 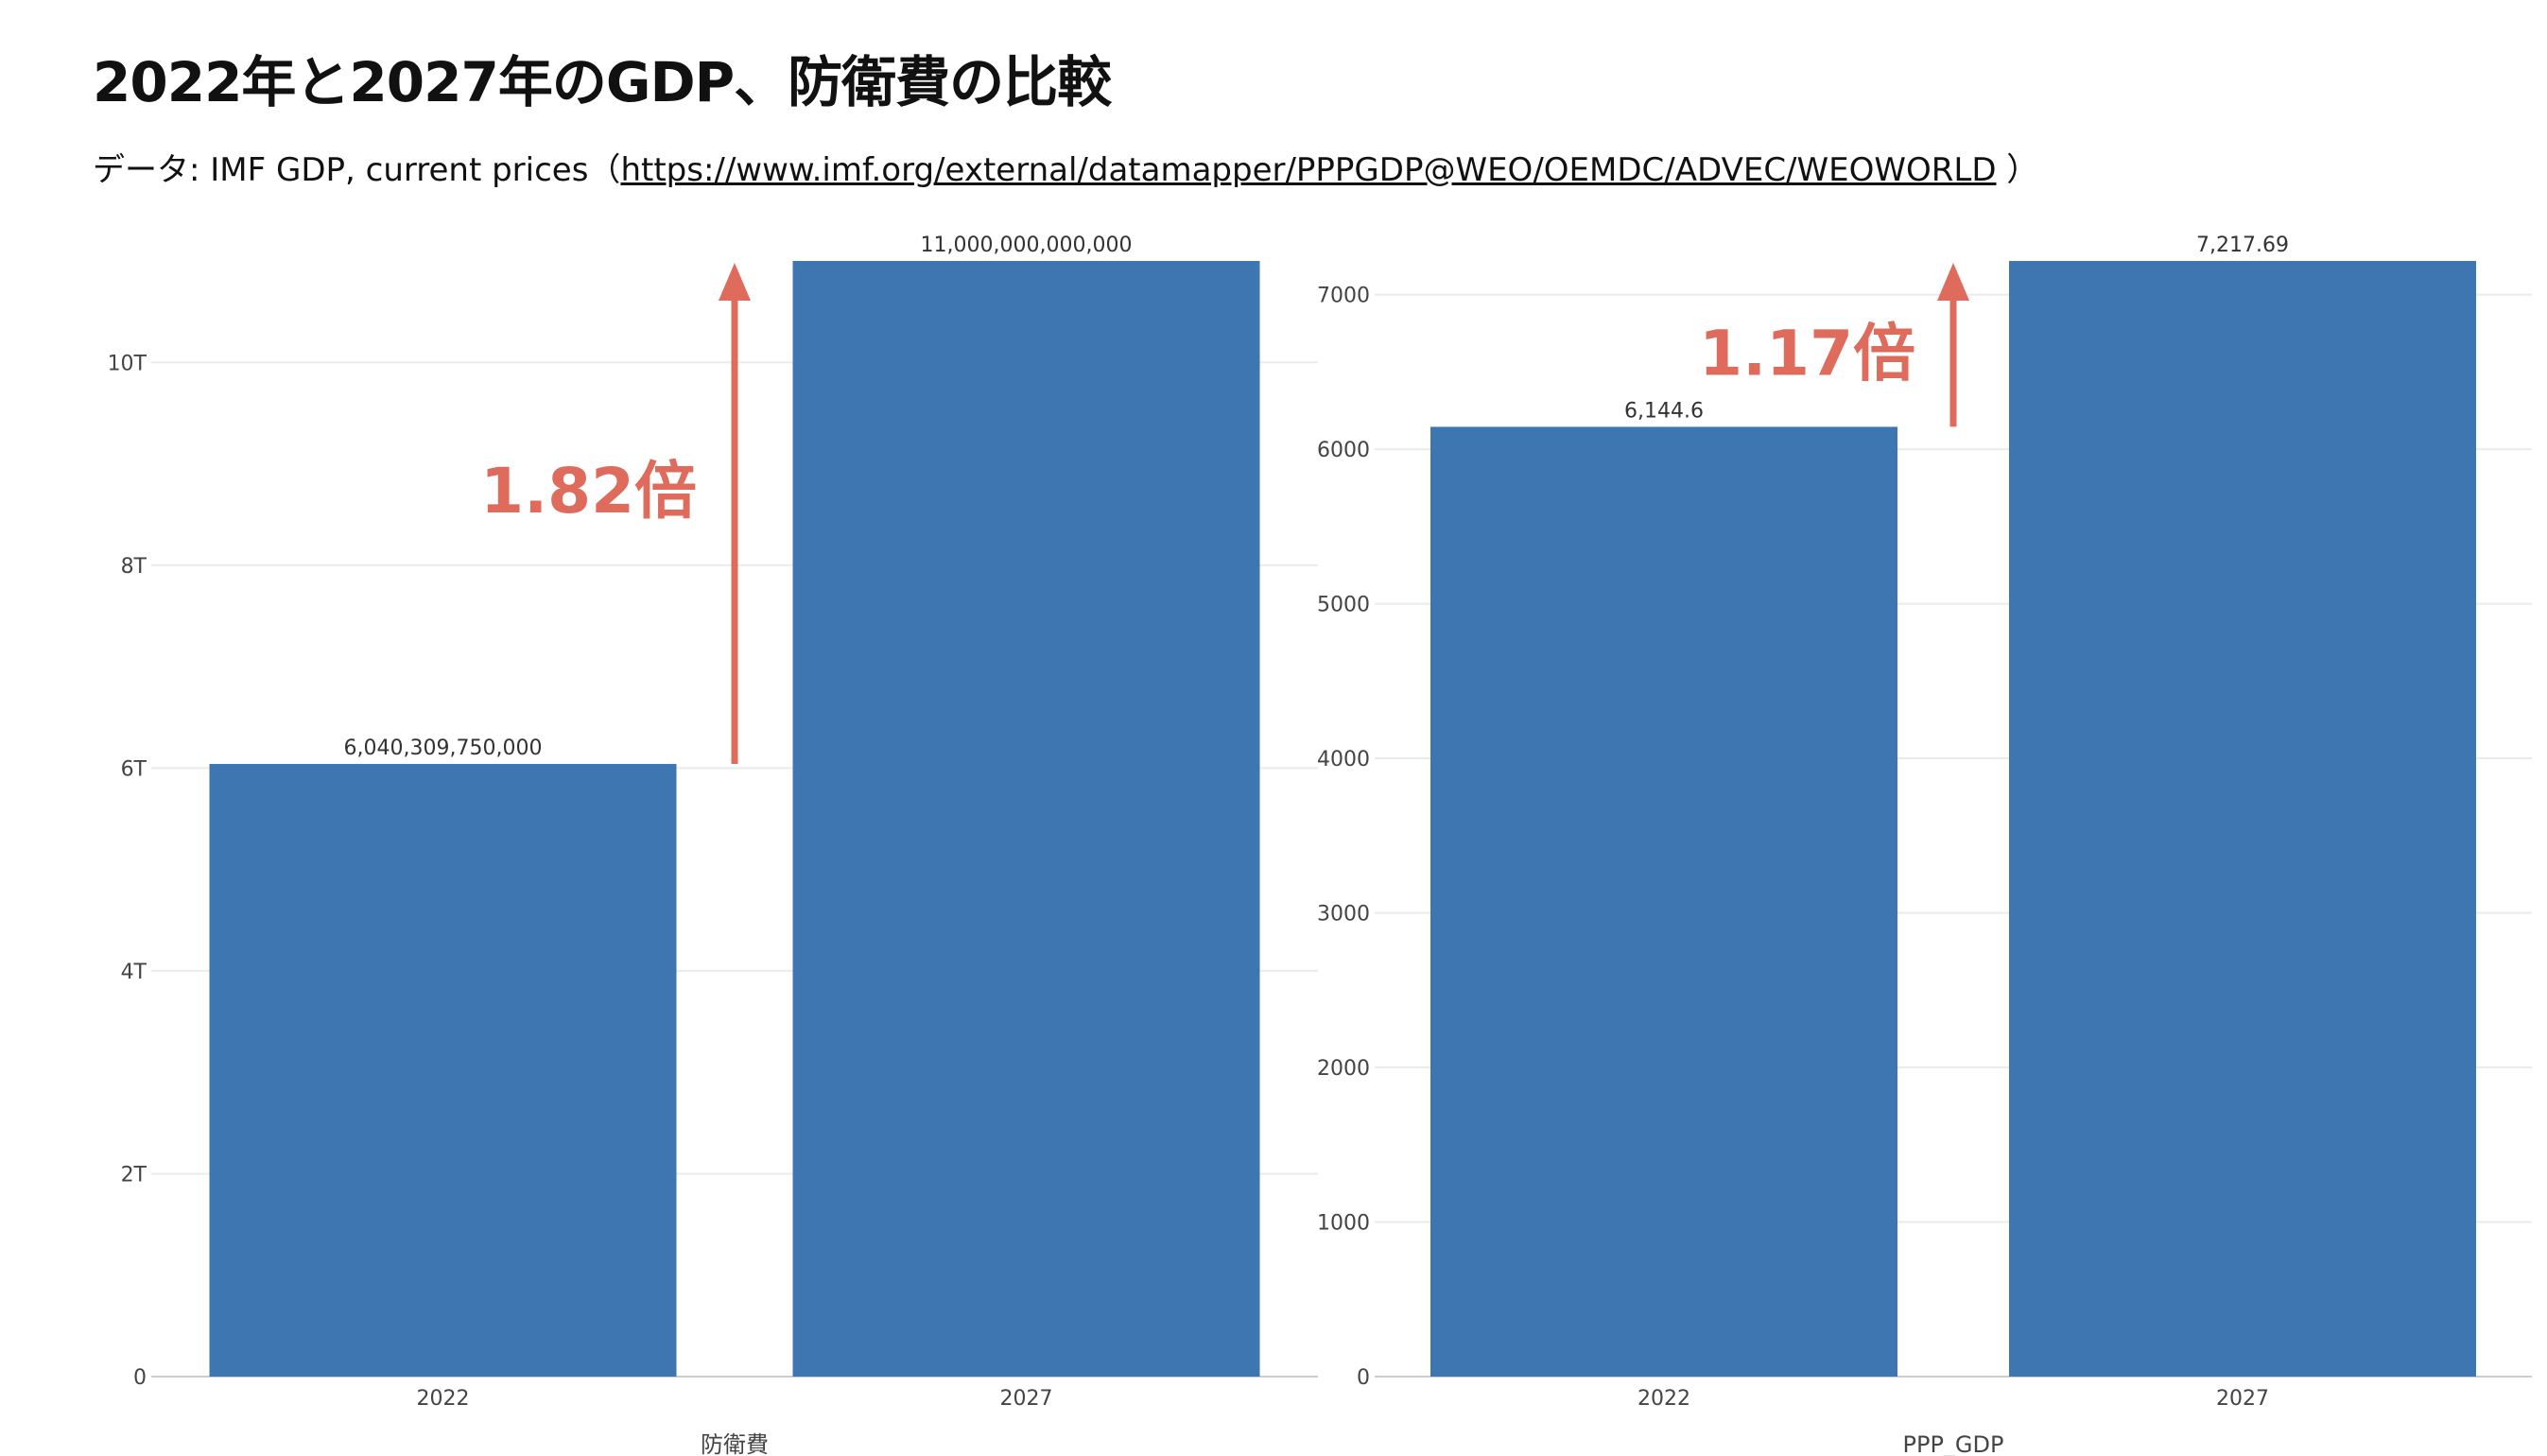 I want to click on y-tick-label: 6000, so click(x=1344, y=450).